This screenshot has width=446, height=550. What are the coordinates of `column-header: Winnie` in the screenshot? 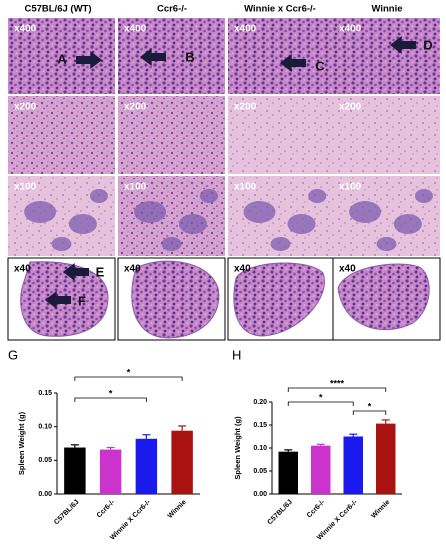 It's located at (386, 9).